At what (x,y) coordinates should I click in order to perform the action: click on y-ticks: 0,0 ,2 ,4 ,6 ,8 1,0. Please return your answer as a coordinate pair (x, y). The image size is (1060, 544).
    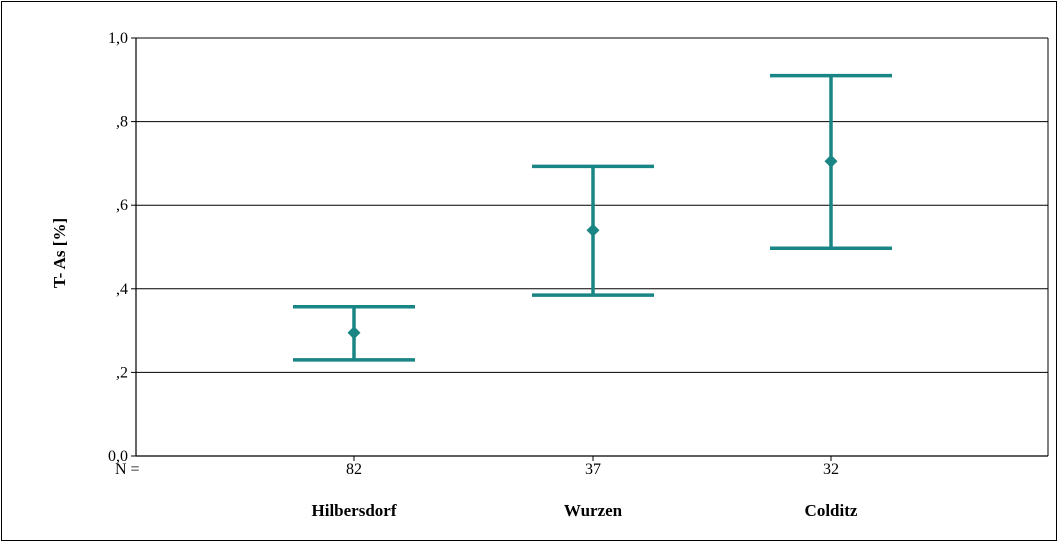
    Looking at the image, I should click on (122, 247).